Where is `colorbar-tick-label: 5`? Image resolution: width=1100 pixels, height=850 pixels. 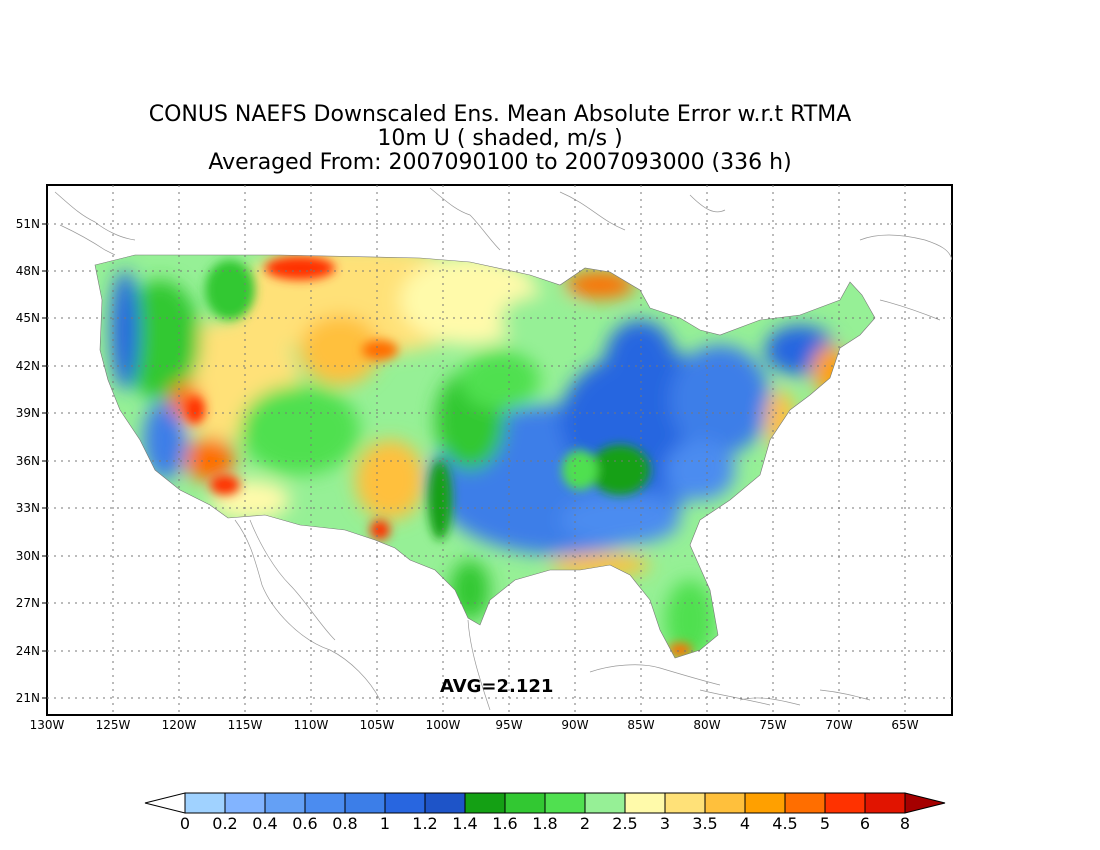 colorbar-tick-label: 5 is located at coordinates (825, 823).